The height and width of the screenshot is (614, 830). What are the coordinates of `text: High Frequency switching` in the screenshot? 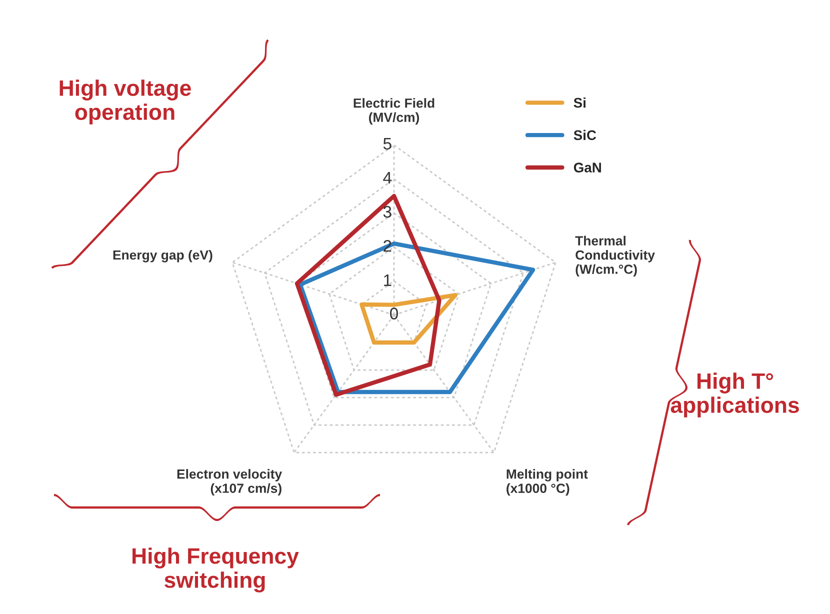 It's located at (215, 570).